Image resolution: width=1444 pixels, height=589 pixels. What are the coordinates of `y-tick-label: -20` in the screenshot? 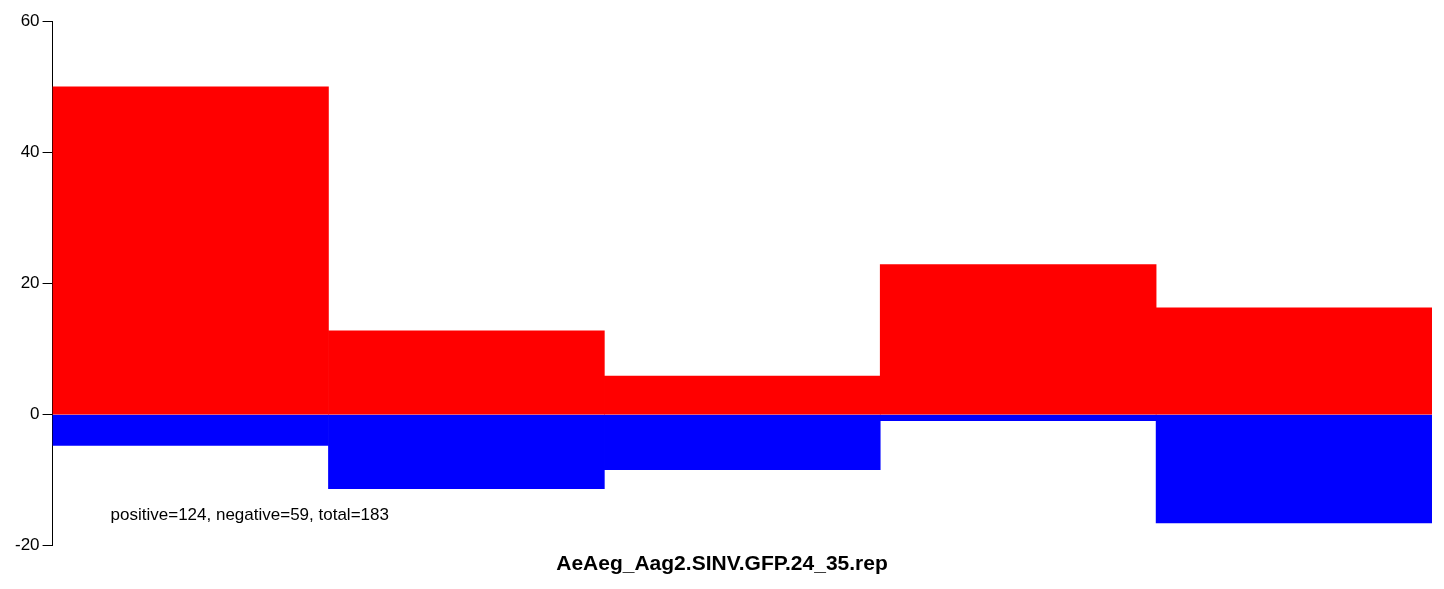 It's located at (27, 545).